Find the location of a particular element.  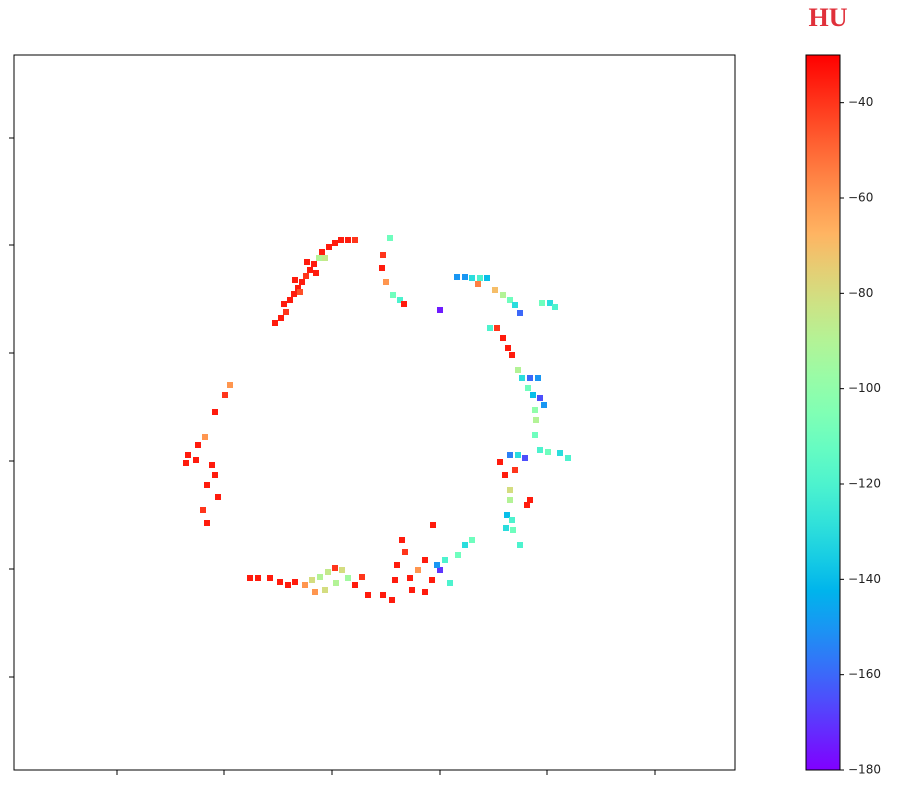

colorbar-tick-label: −60 is located at coordinates (860, 198).